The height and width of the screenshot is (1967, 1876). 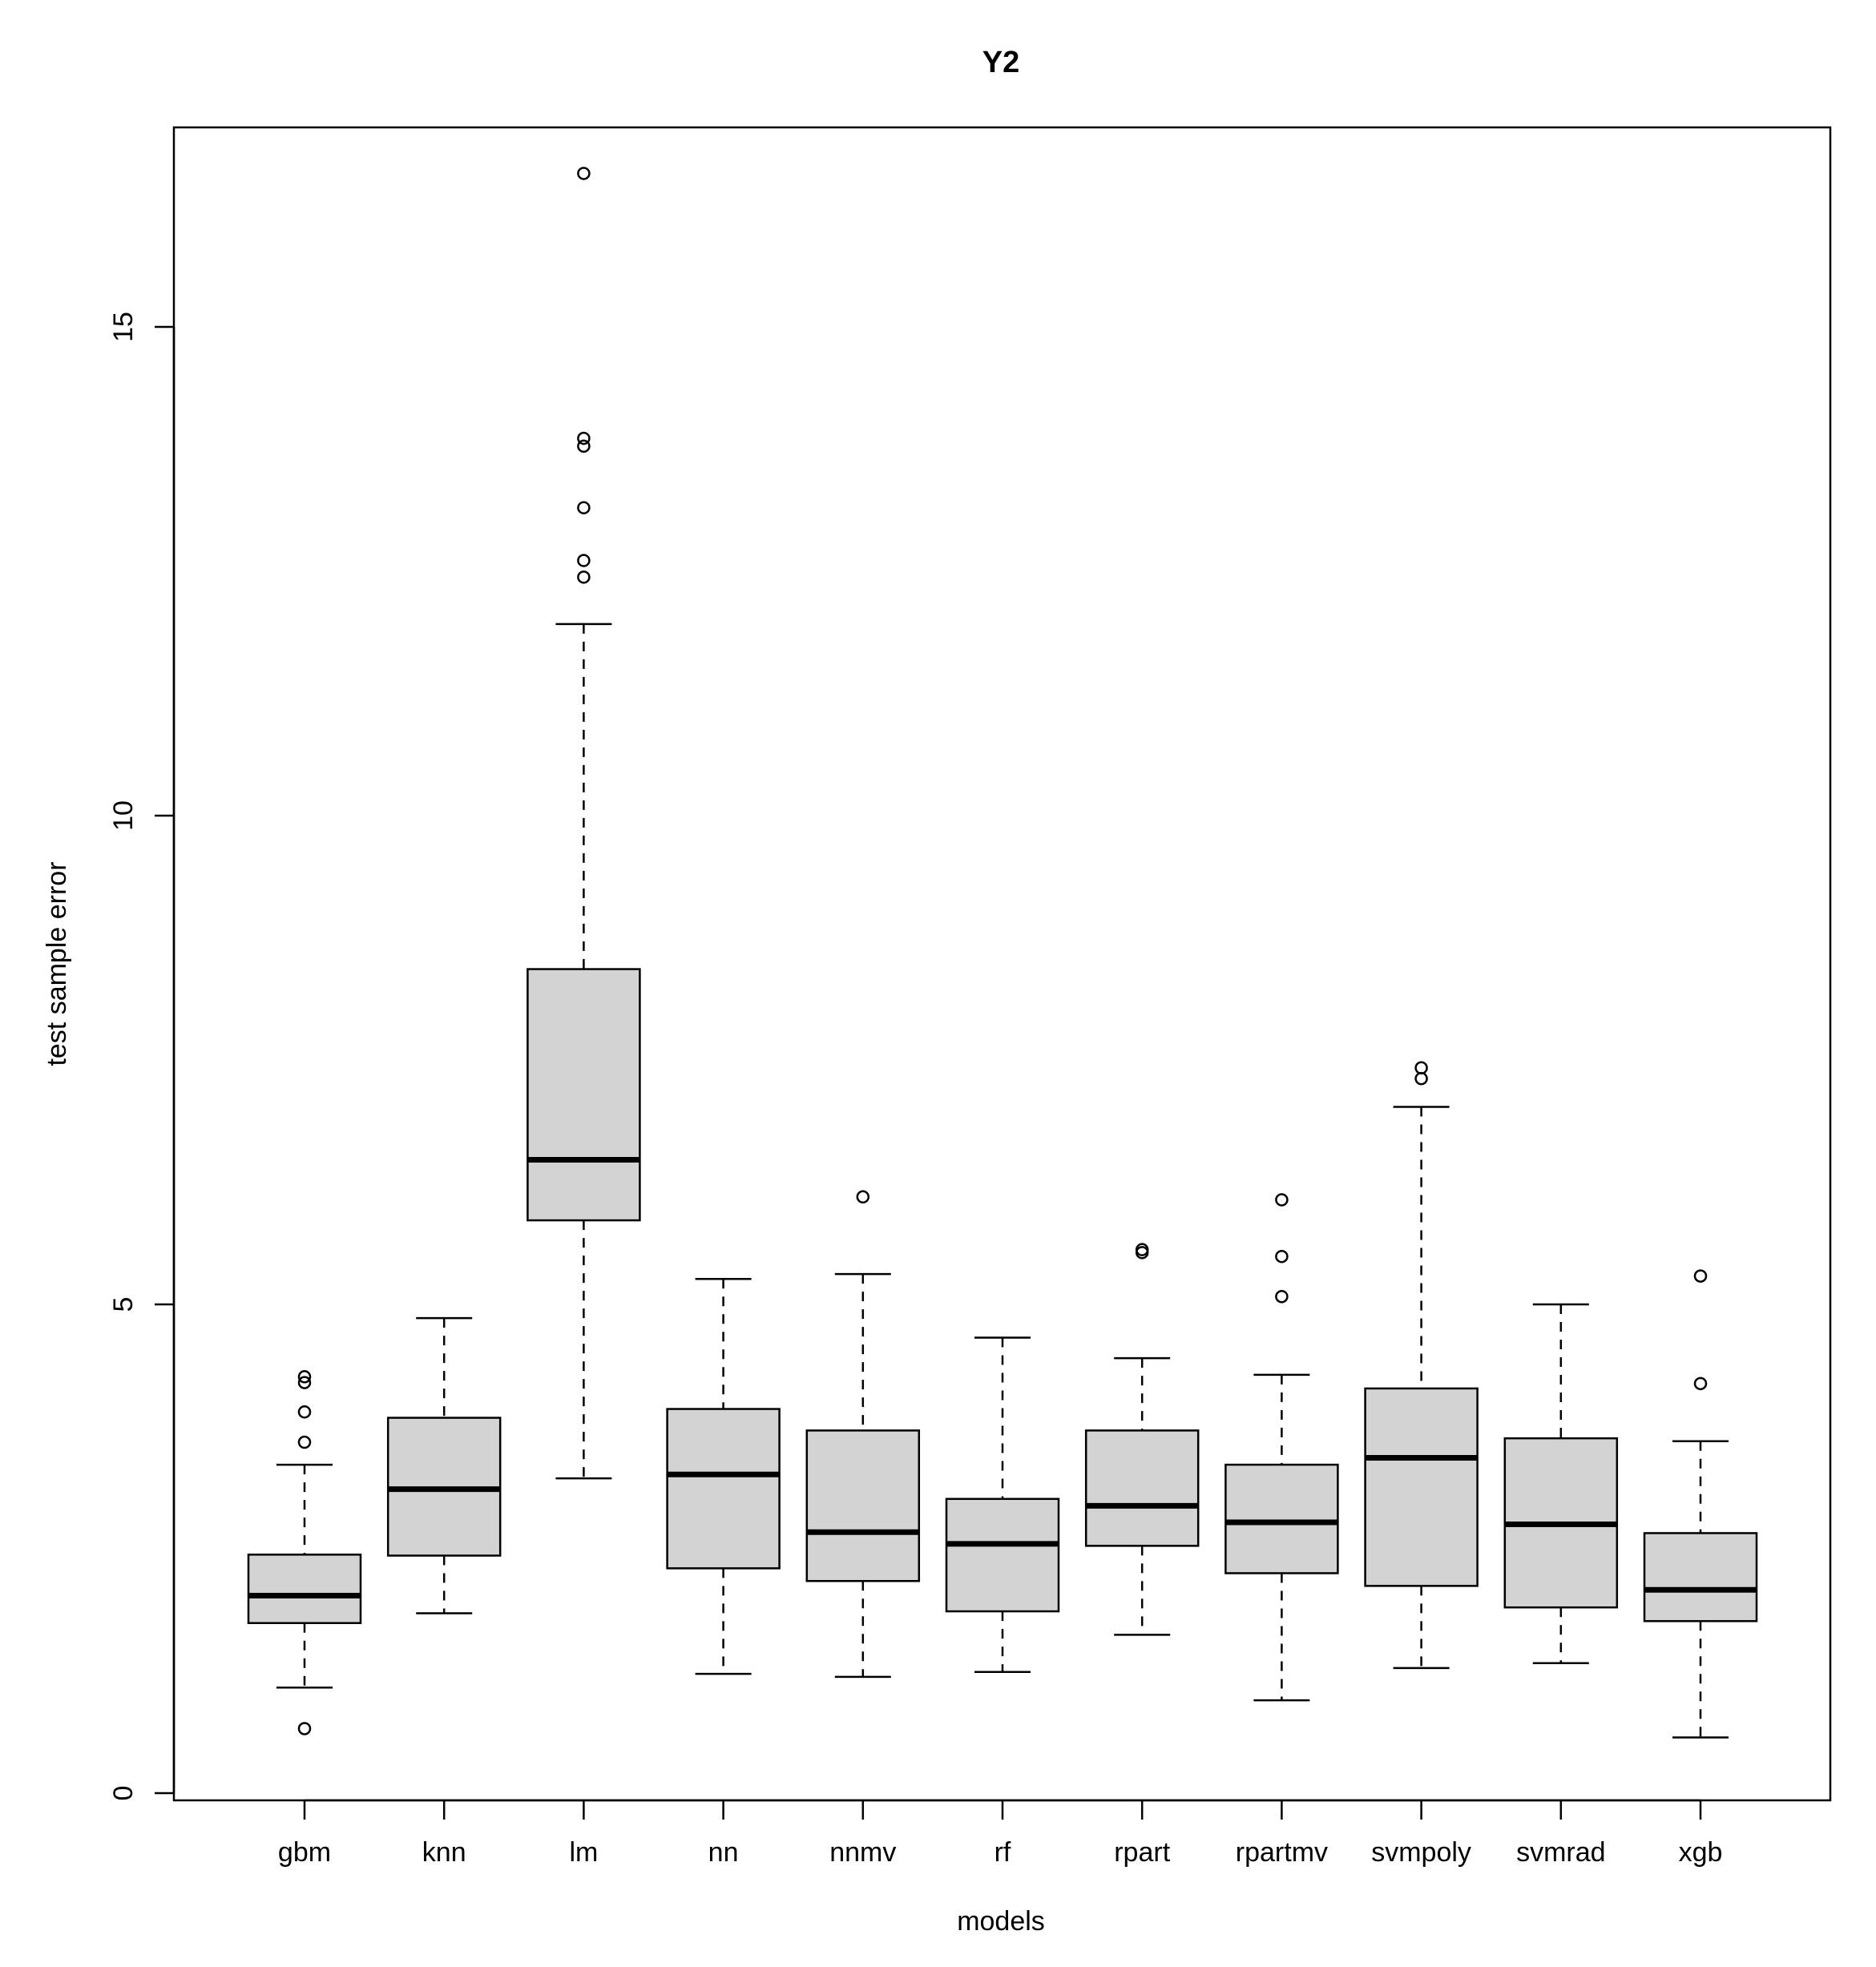 What do you see at coordinates (1003, 1852) in the screenshot?
I see `x-tick-label: rf` at bounding box center [1003, 1852].